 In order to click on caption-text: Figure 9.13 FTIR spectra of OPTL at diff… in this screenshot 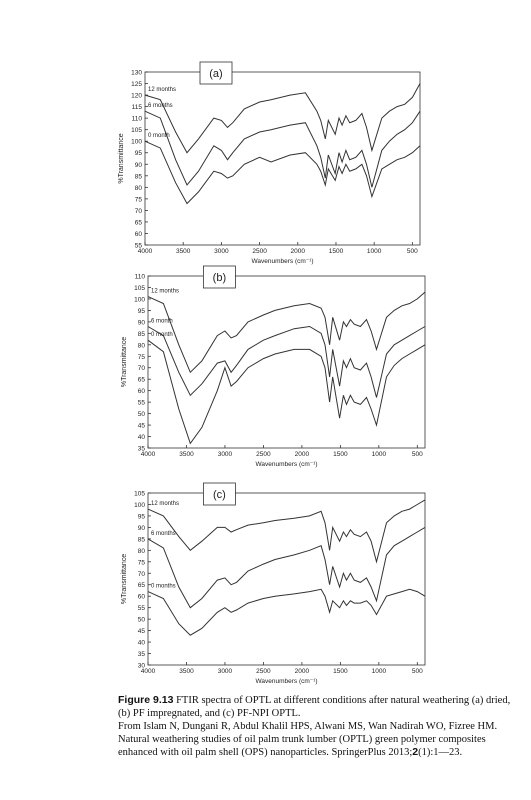, I will do `click(315, 707)`.